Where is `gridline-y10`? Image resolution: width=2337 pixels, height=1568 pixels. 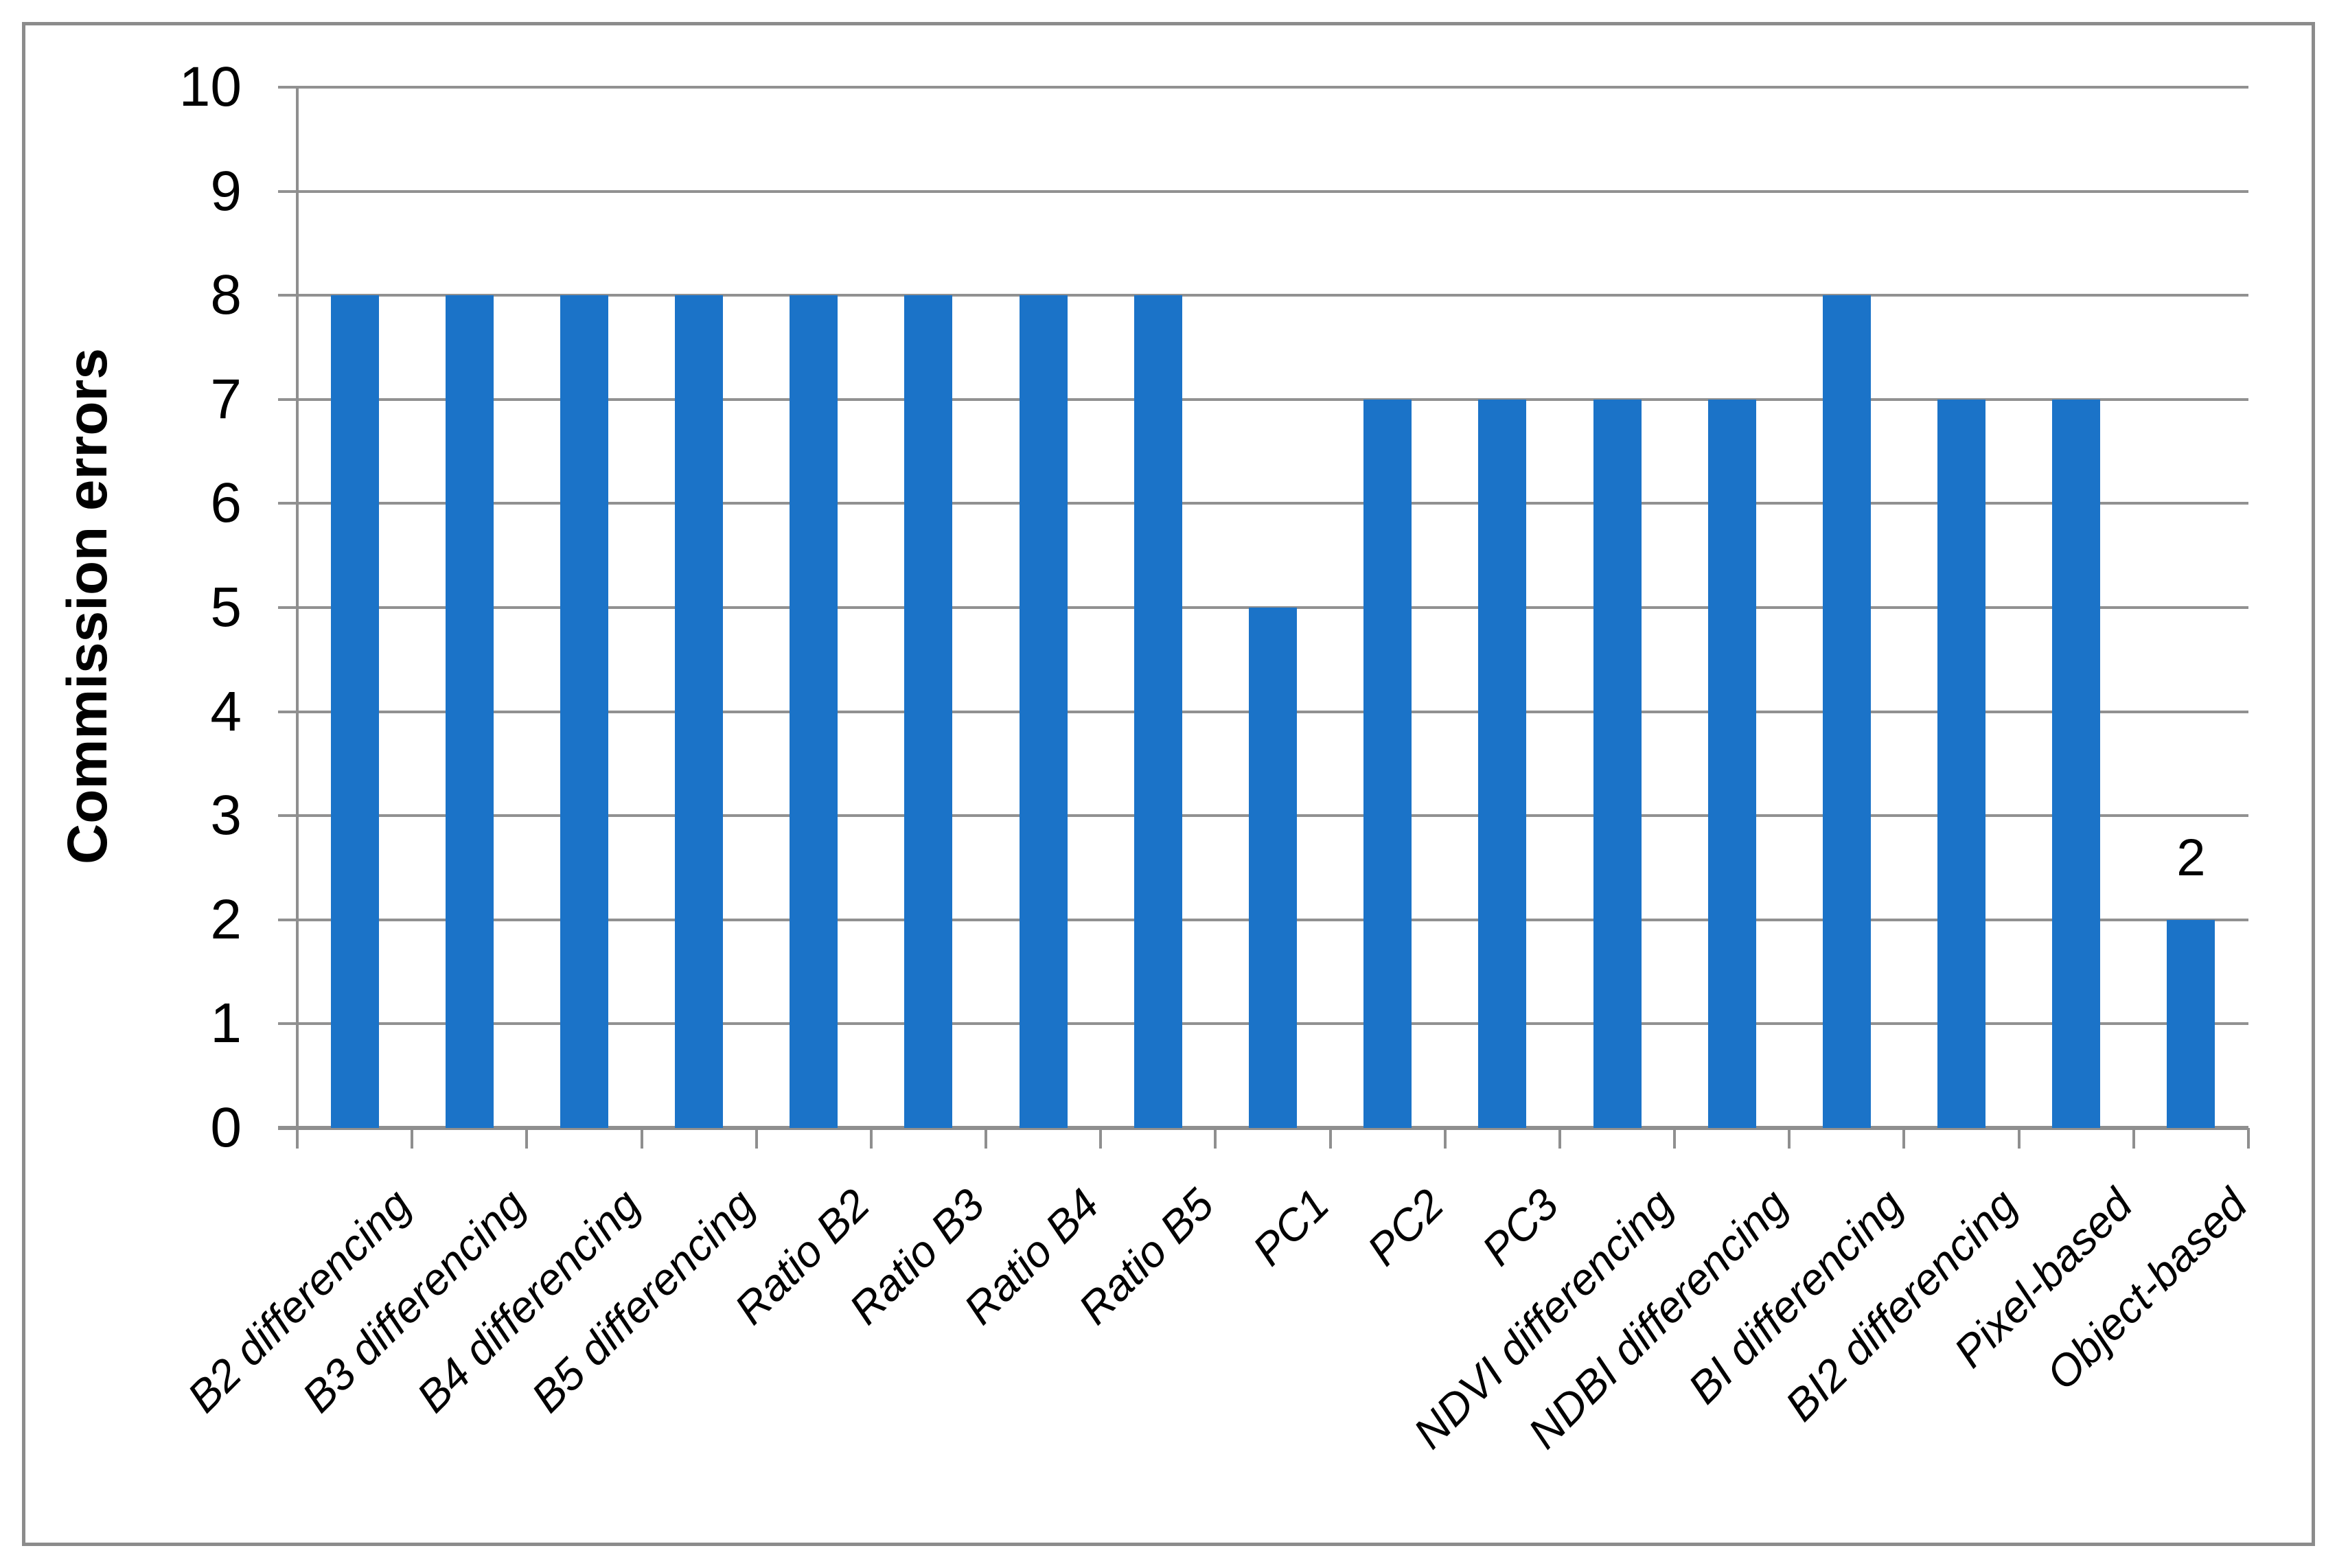 gridline-y10 is located at coordinates (1263, 87).